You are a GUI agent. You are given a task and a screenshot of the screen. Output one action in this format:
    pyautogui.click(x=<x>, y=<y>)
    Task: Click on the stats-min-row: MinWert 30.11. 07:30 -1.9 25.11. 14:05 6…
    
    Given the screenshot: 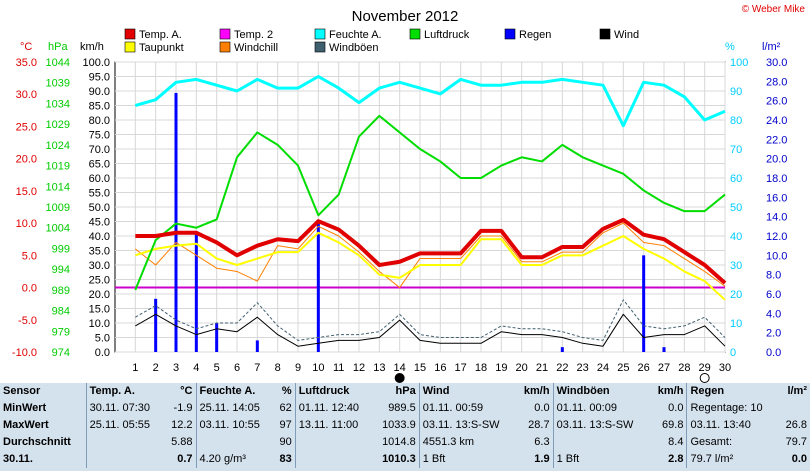 What is the action you would take?
    pyautogui.click(x=405, y=408)
    